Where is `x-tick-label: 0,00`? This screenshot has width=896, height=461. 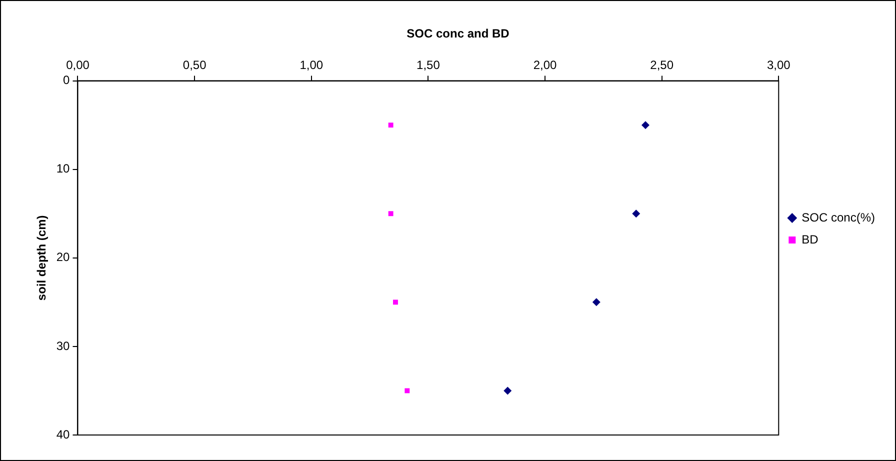 x-tick-label: 0,00 is located at coordinates (78, 65).